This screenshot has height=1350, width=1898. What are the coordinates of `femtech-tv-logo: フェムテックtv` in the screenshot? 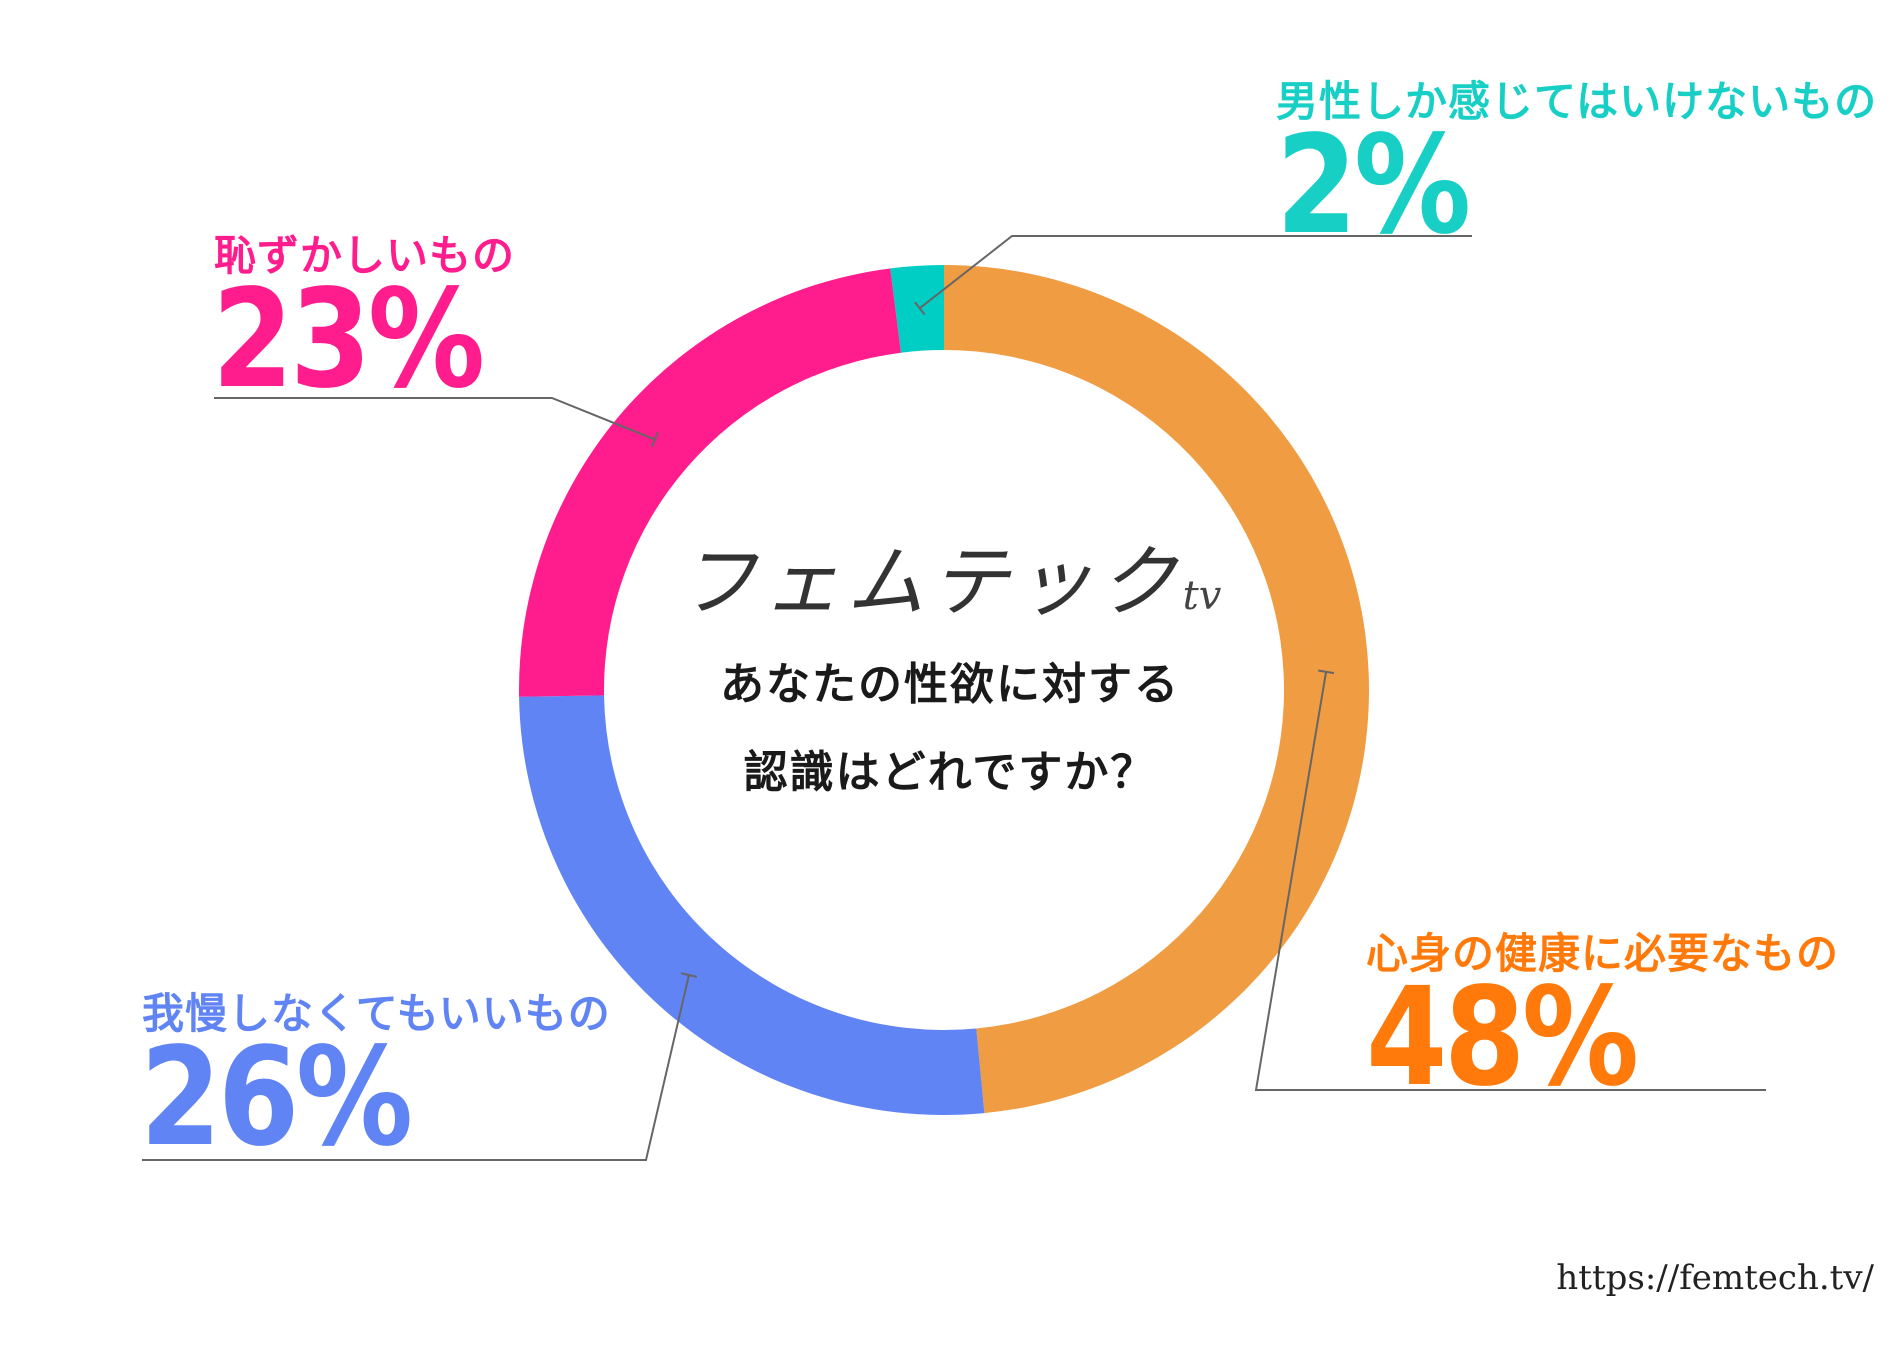 It's located at (950, 576).